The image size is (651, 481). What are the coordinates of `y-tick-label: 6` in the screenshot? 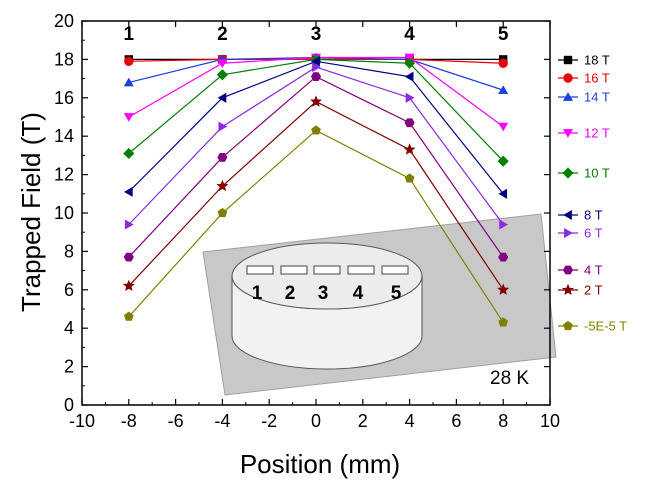 It's located at (69, 290).